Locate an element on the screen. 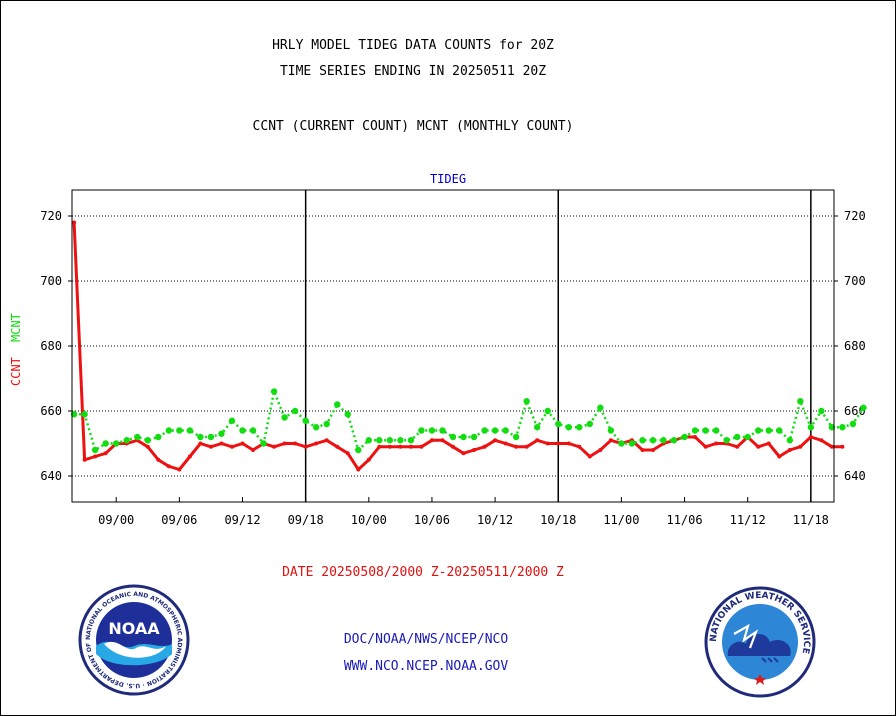 Image resolution: width=896 pixels, height=716 pixels. website-link: WWW.NCO.NCEP.NOAA.GOV is located at coordinates (426, 666).